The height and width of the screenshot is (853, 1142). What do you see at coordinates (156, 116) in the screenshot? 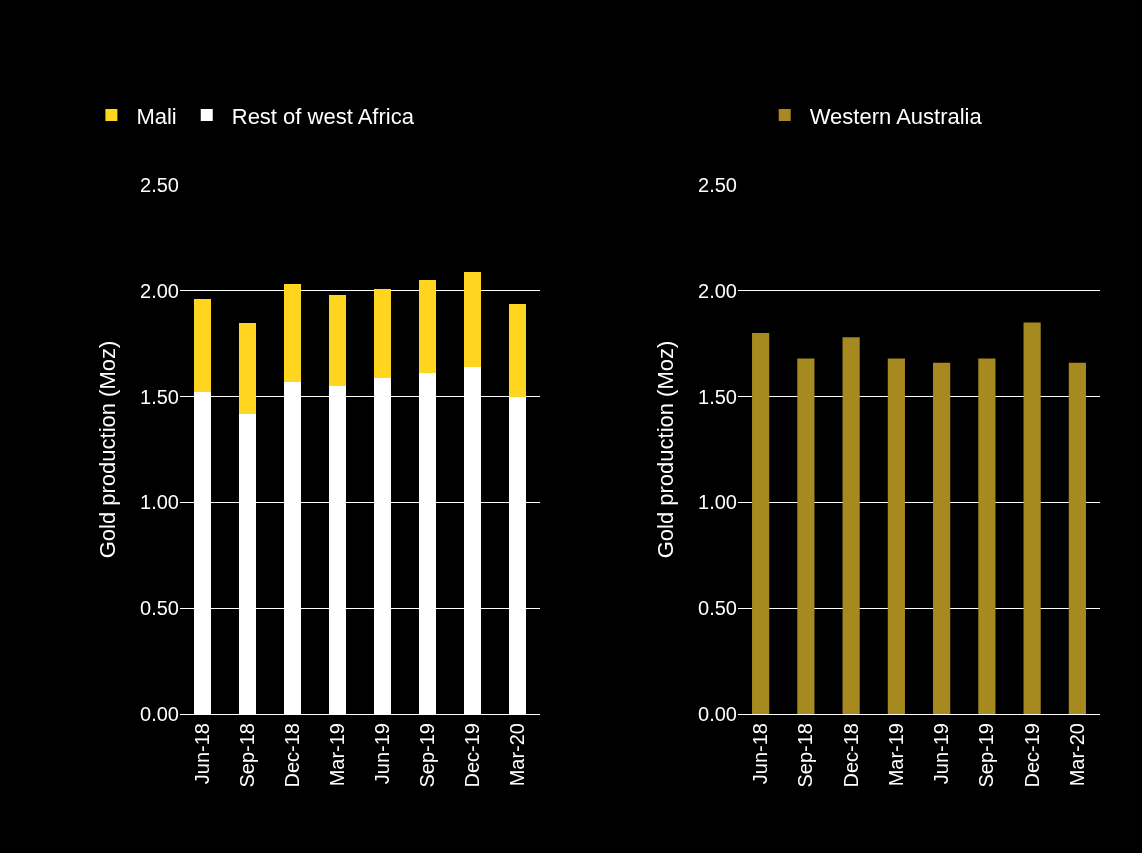
I see `legend-label: Mali` at bounding box center [156, 116].